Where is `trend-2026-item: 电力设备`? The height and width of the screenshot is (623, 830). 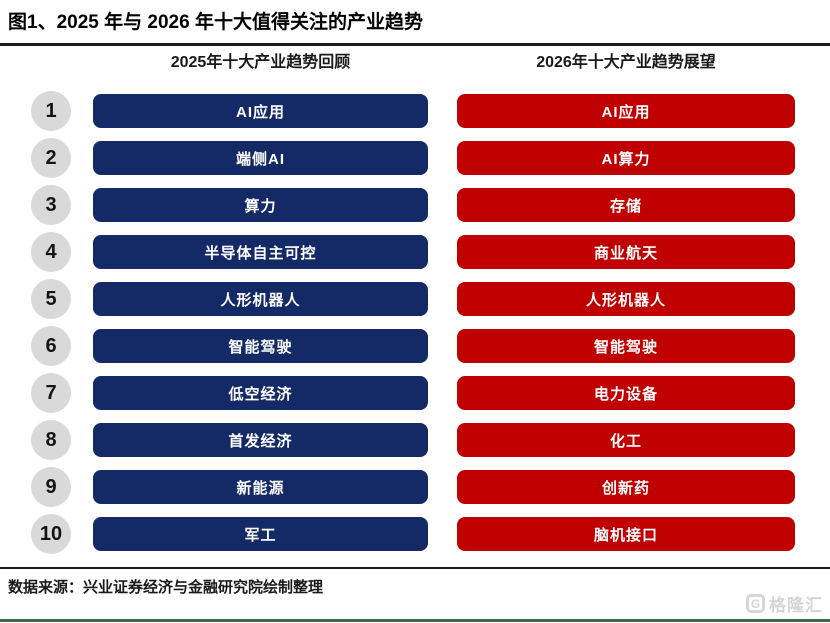 trend-2026-item: 电力设备 is located at coordinates (626, 393).